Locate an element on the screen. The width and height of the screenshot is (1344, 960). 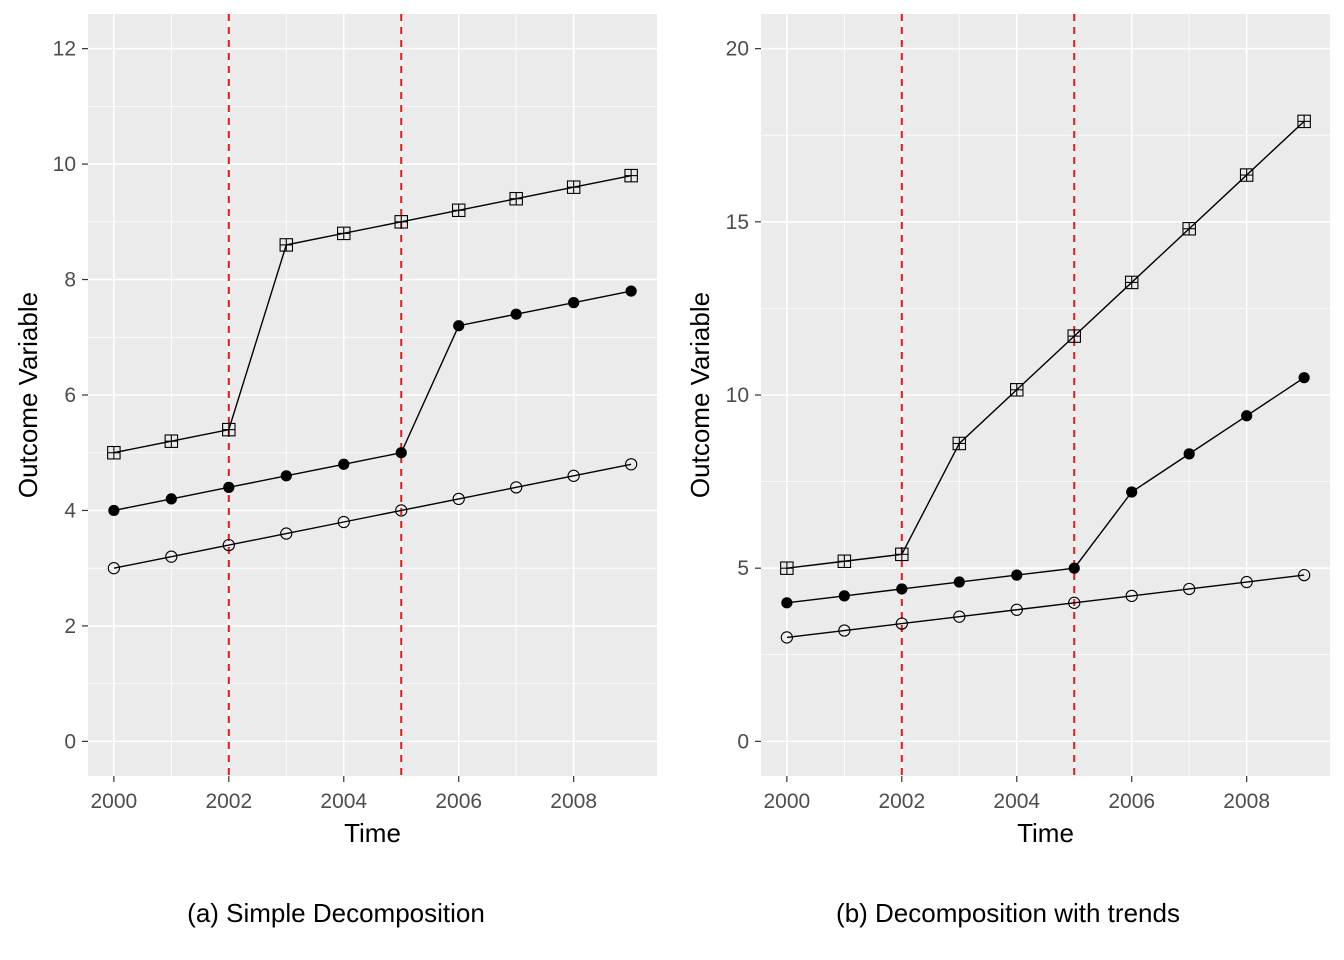
x-axis-title-b: Time is located at coordinates (1045, 833).